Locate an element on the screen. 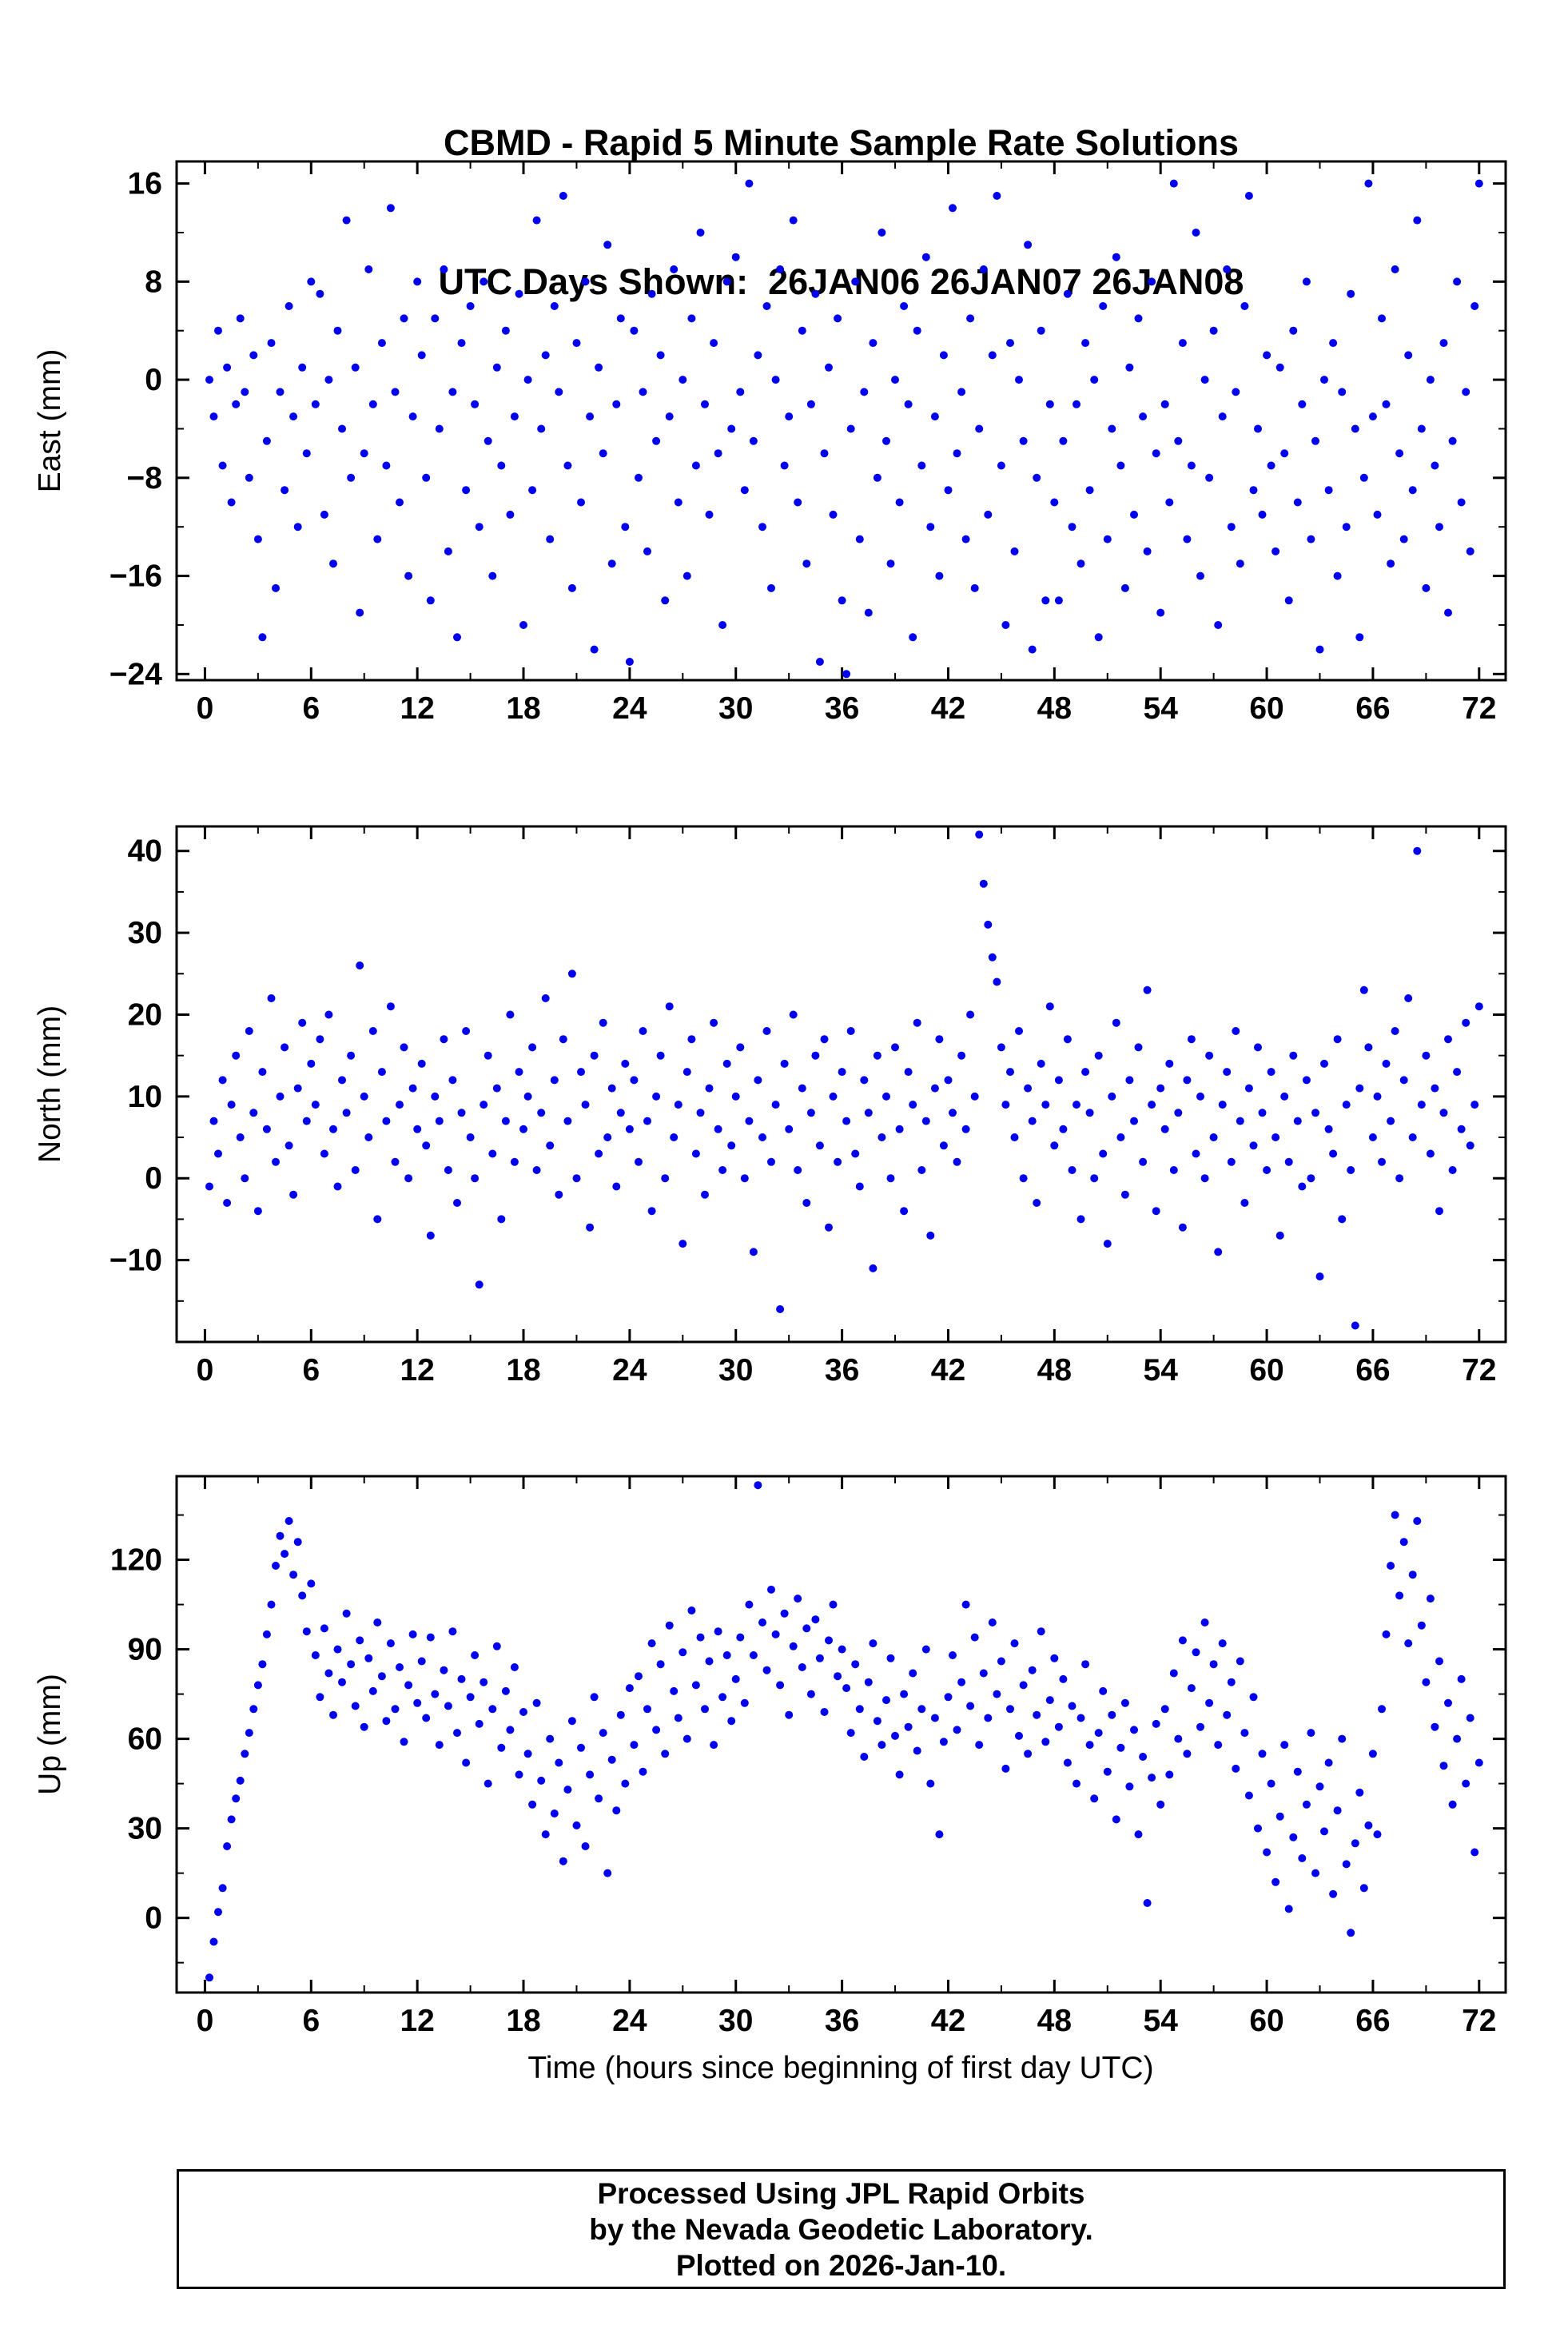 This screenshot has width=1568, height=2341. x-tick-label: 24 is located at coordinates (629, 708).